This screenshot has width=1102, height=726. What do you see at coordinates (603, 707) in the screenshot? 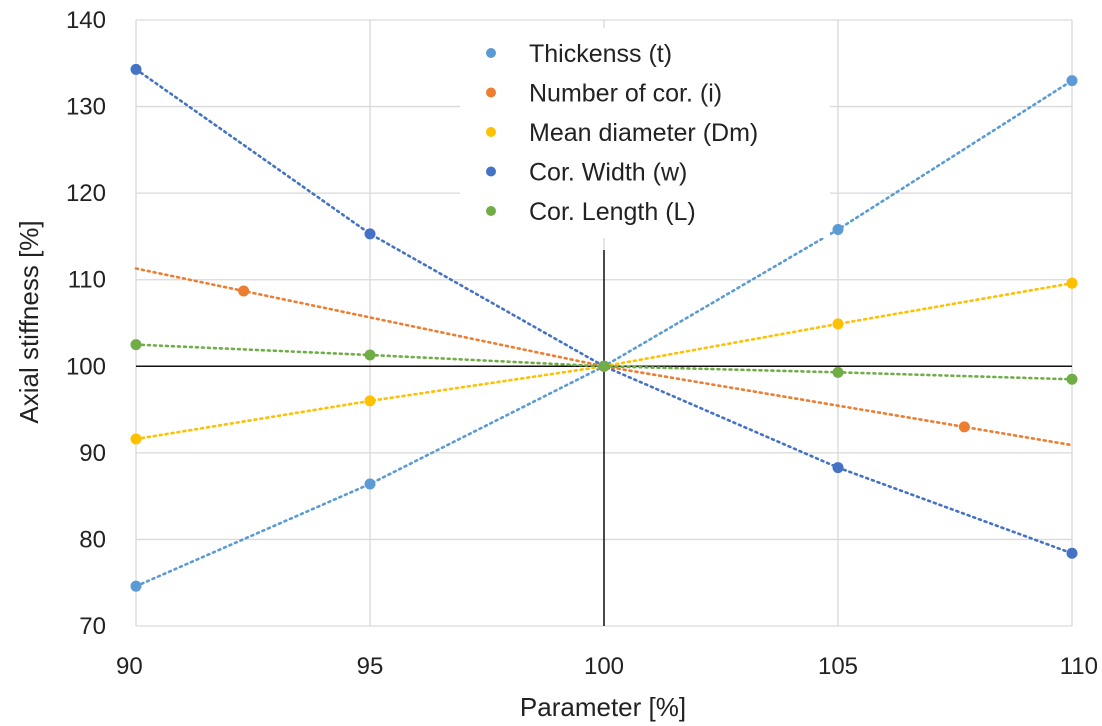
I see `x-axis-title: Parameter [%]` at bounding box center [603, 707].